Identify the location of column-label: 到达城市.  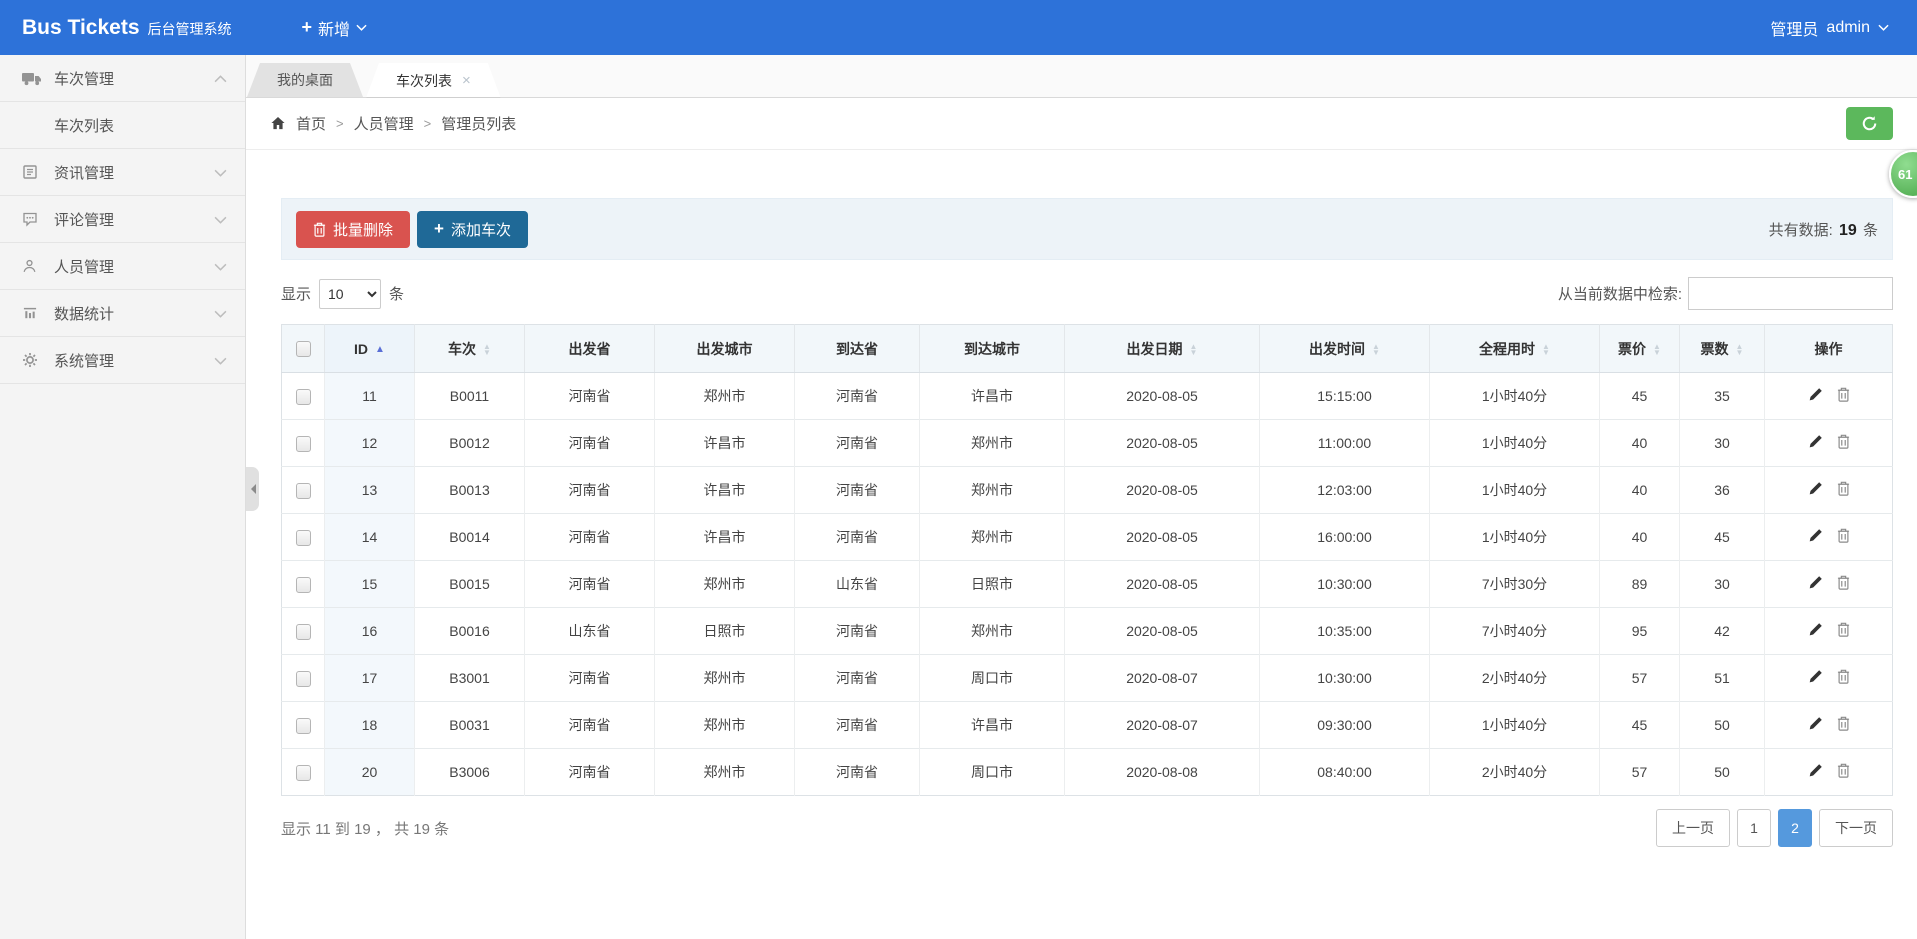
(992, 348).